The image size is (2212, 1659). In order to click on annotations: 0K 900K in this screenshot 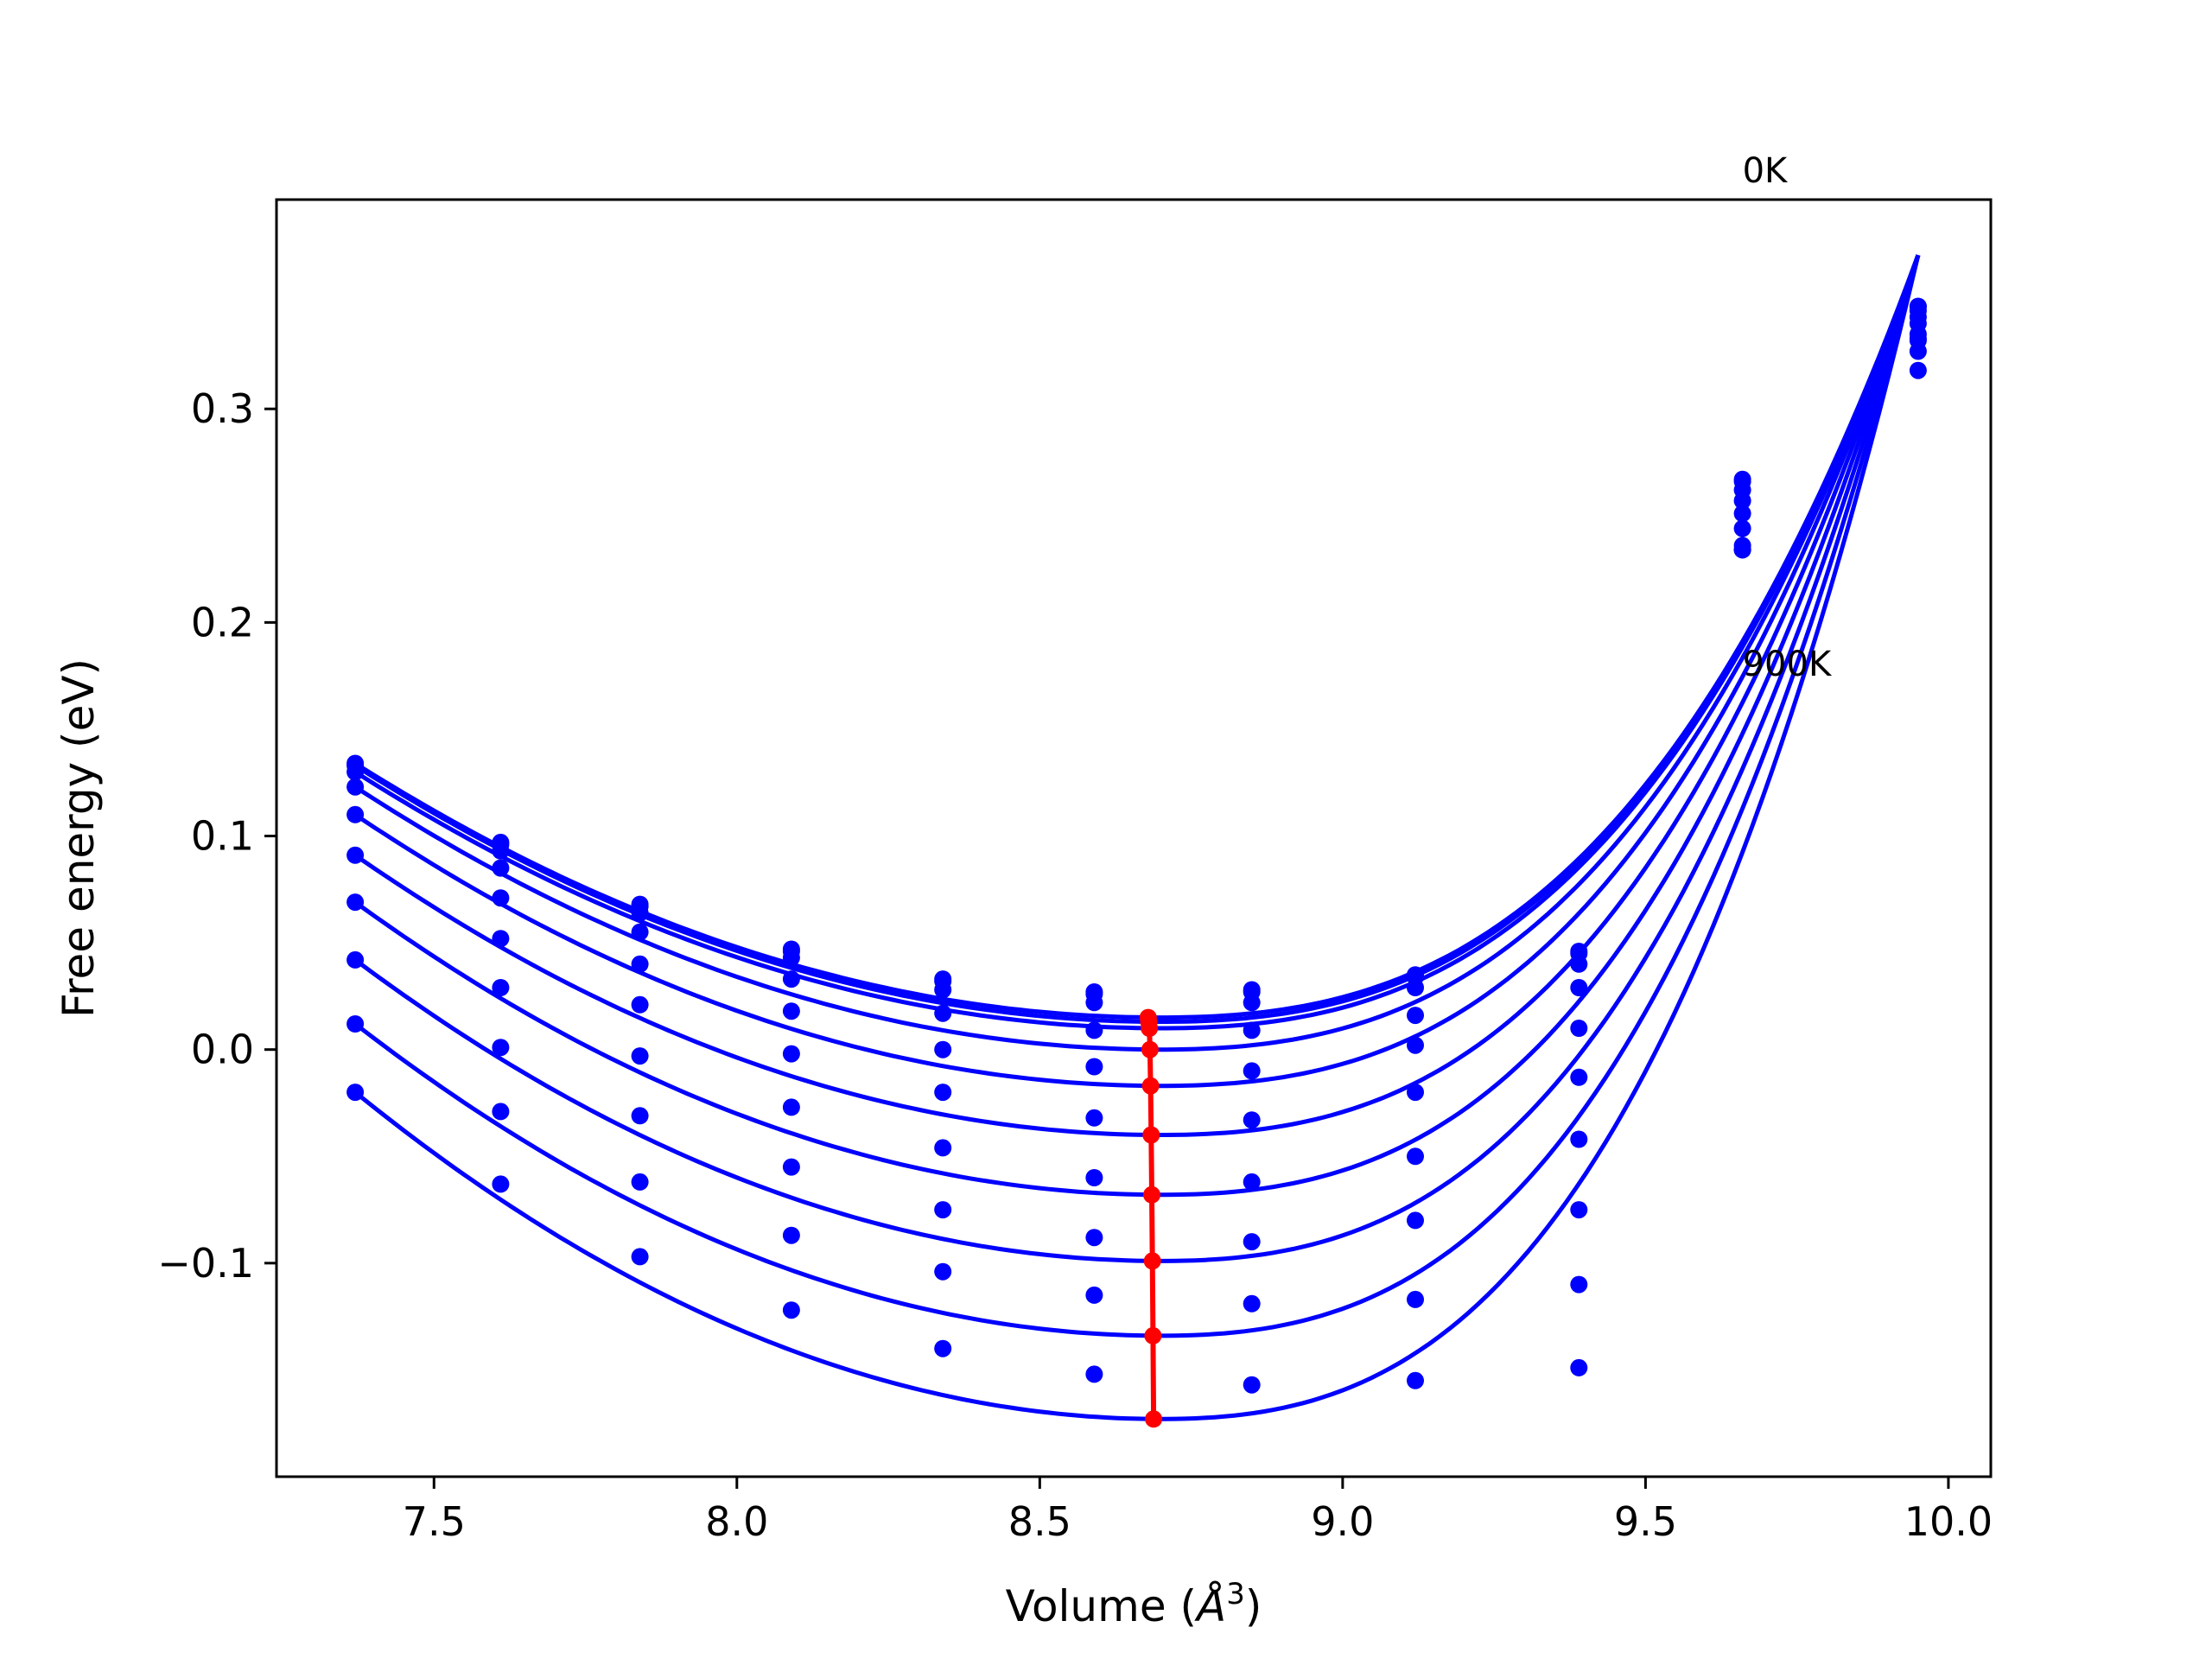, I will do `click(1788, 417)`.